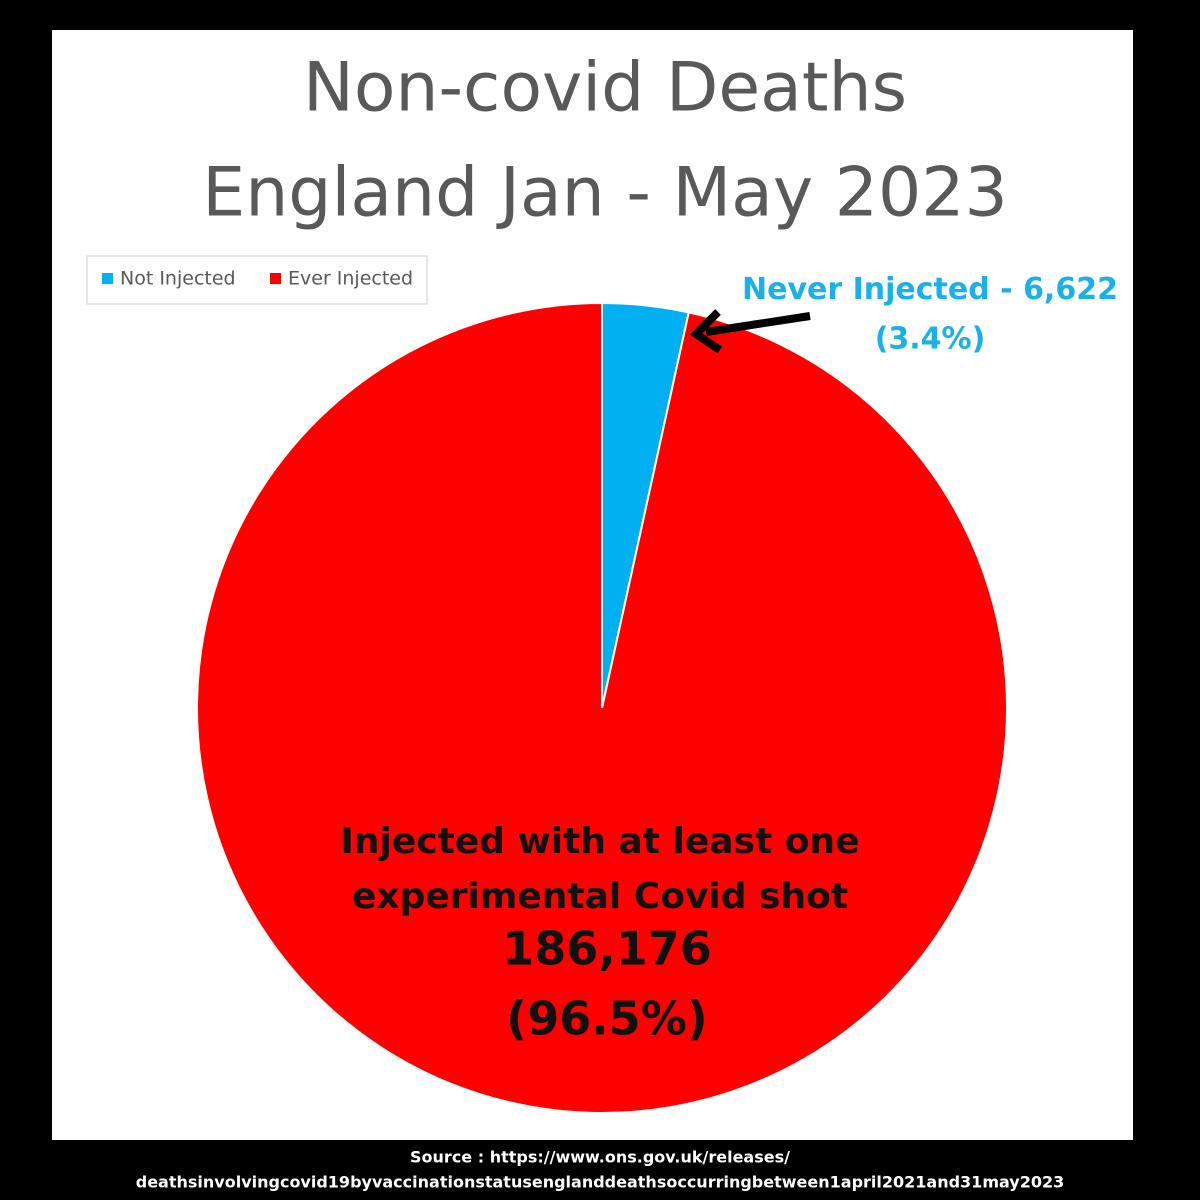 Image resolution: width=1200 pixels, height=1200 pixels. What do you see at coordinates (758, 324) in the screenshot?
I see `arrow` at bounding box center [758, 324].